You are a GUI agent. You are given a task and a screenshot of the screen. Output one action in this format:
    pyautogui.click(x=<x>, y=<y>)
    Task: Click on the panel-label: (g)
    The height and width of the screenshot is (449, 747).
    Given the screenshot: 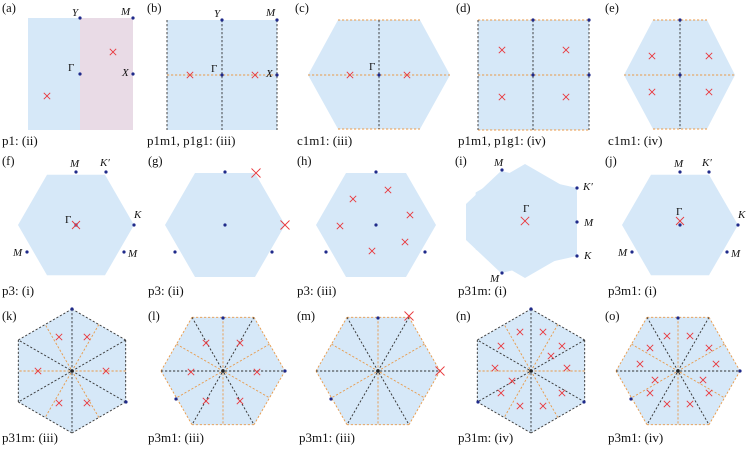 What is the action you would take?
    pyautogui.click(x=155, y=161)
    